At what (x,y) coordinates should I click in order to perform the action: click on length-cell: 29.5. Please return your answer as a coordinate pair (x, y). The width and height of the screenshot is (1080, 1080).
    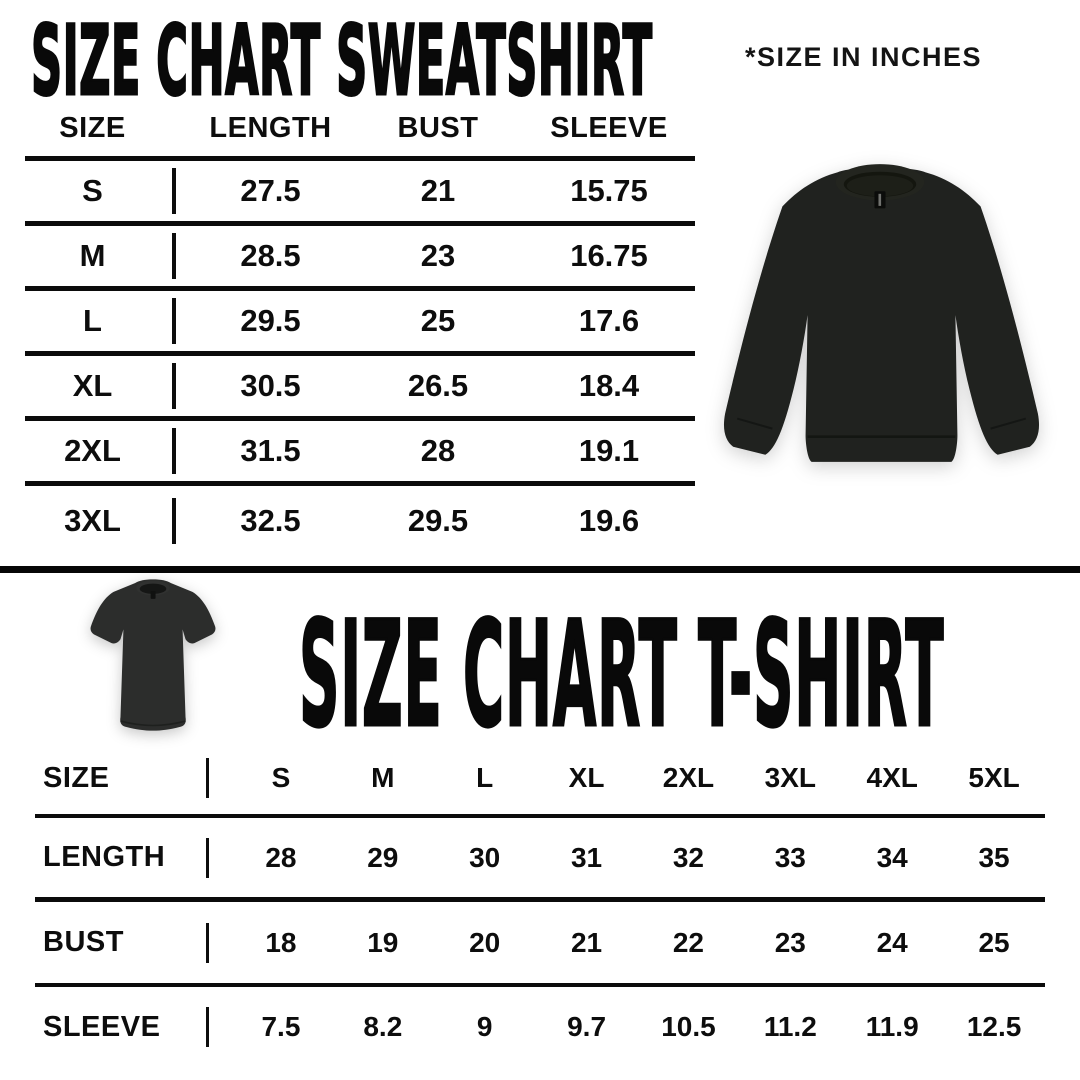
    Looking at the image, I should click on (270, 320).